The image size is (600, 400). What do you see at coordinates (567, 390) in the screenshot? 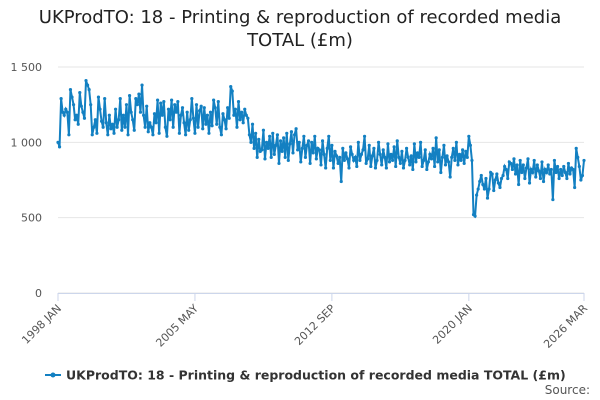
I see `source-label: Source:` at bounding box center [567, 390].